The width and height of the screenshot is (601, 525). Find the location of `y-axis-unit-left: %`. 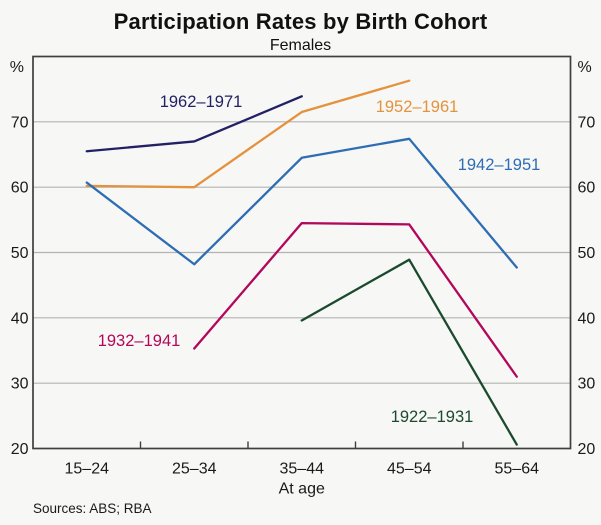

y-axis-unit-left: % is located at coordinates (17, 67).